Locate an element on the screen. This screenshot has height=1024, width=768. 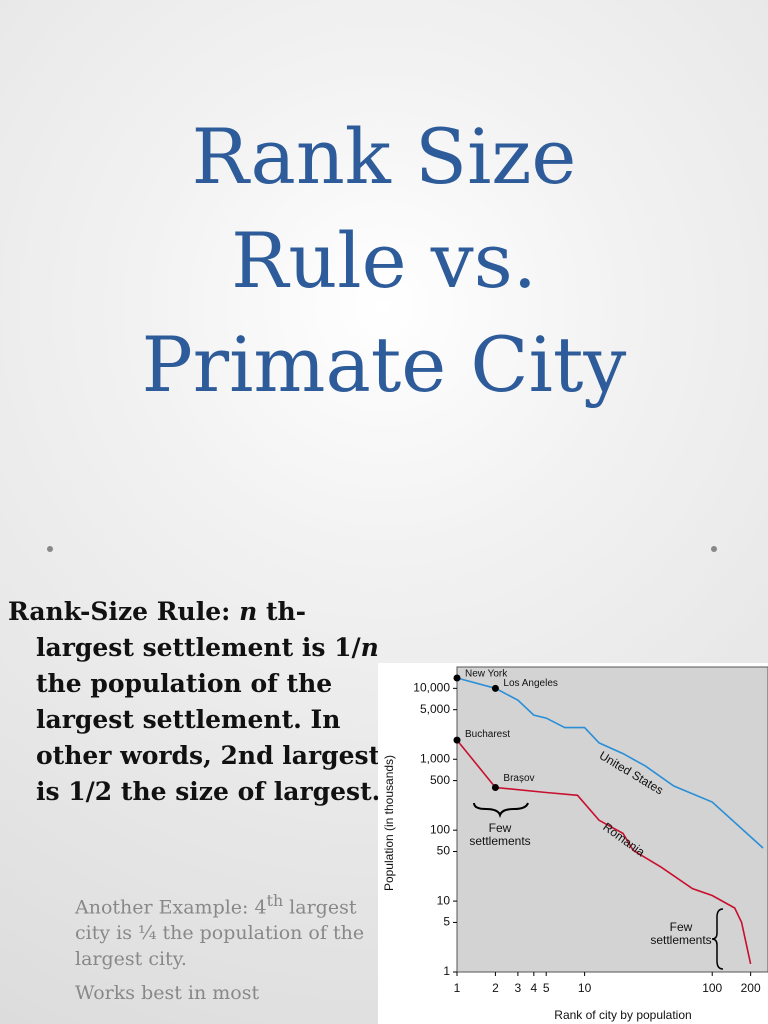
sub-bullet-text: th is located at coordinates (275, 900).